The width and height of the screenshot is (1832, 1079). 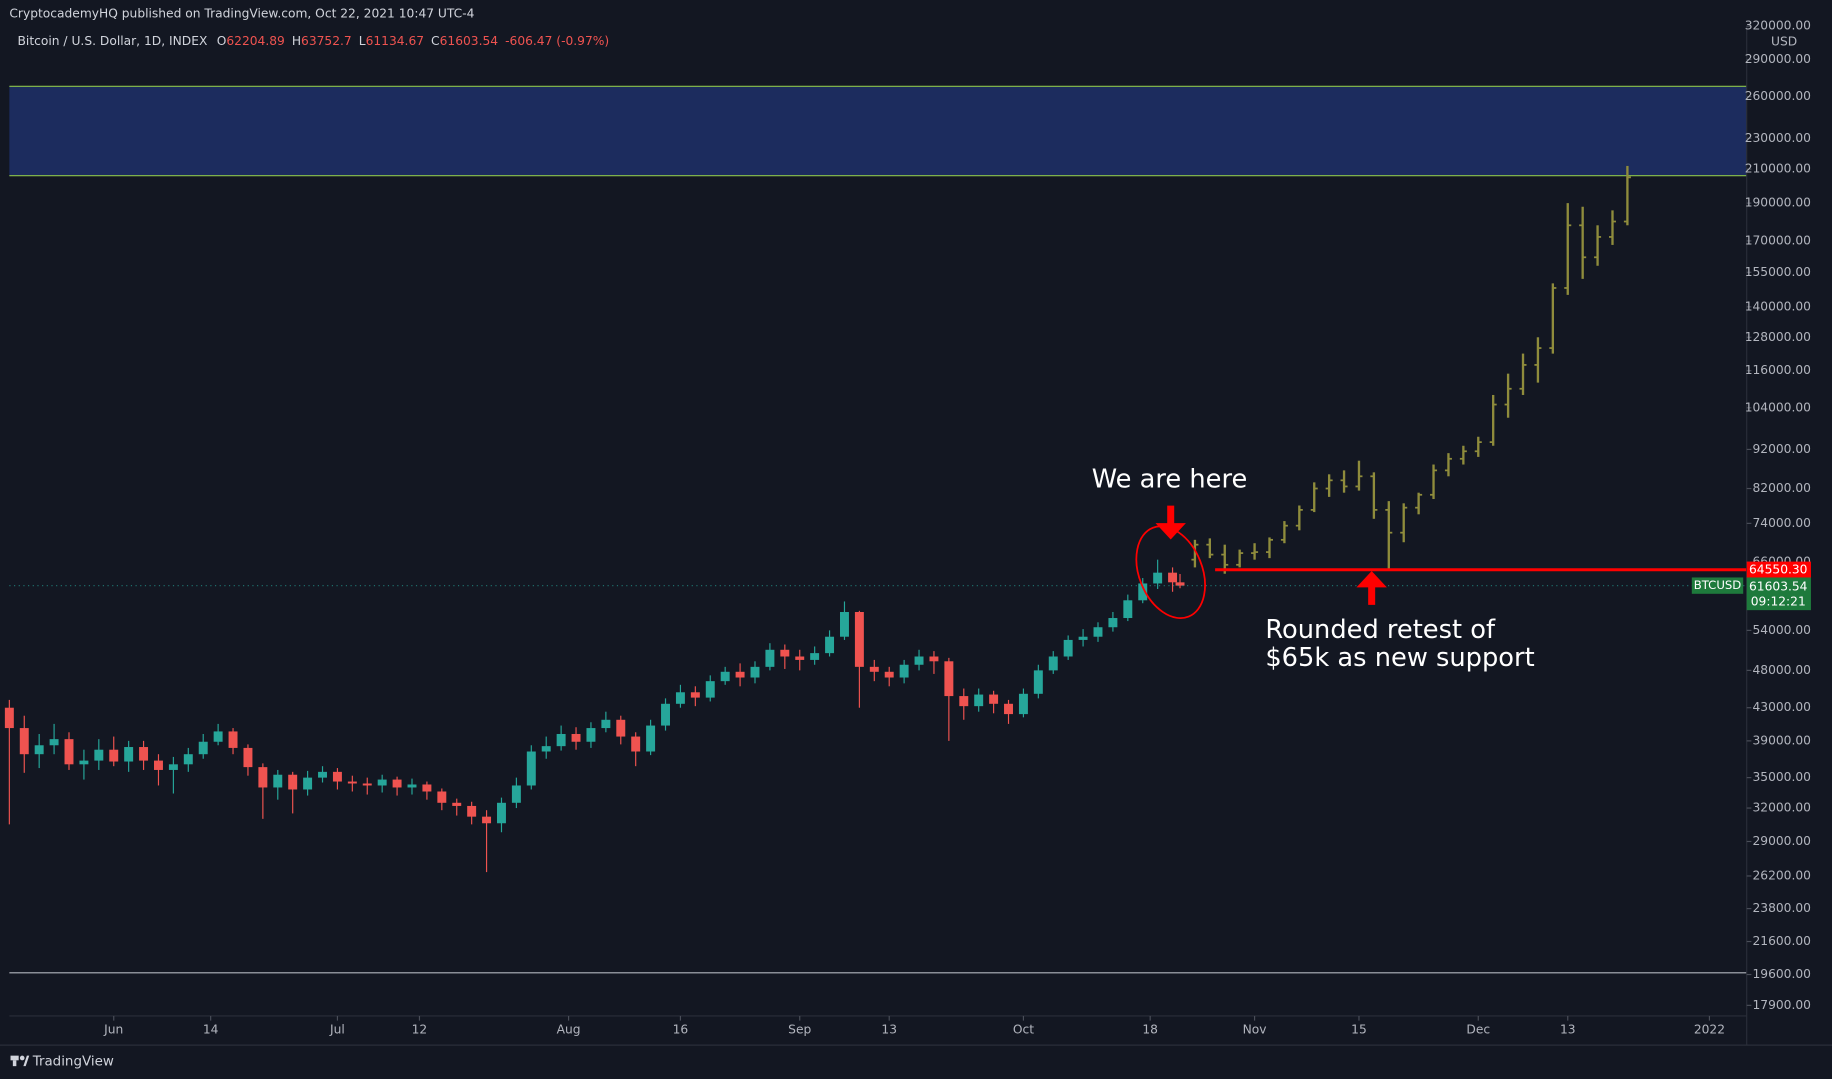 I want to click on annotation: We are here, so click(x=1170, y=479).